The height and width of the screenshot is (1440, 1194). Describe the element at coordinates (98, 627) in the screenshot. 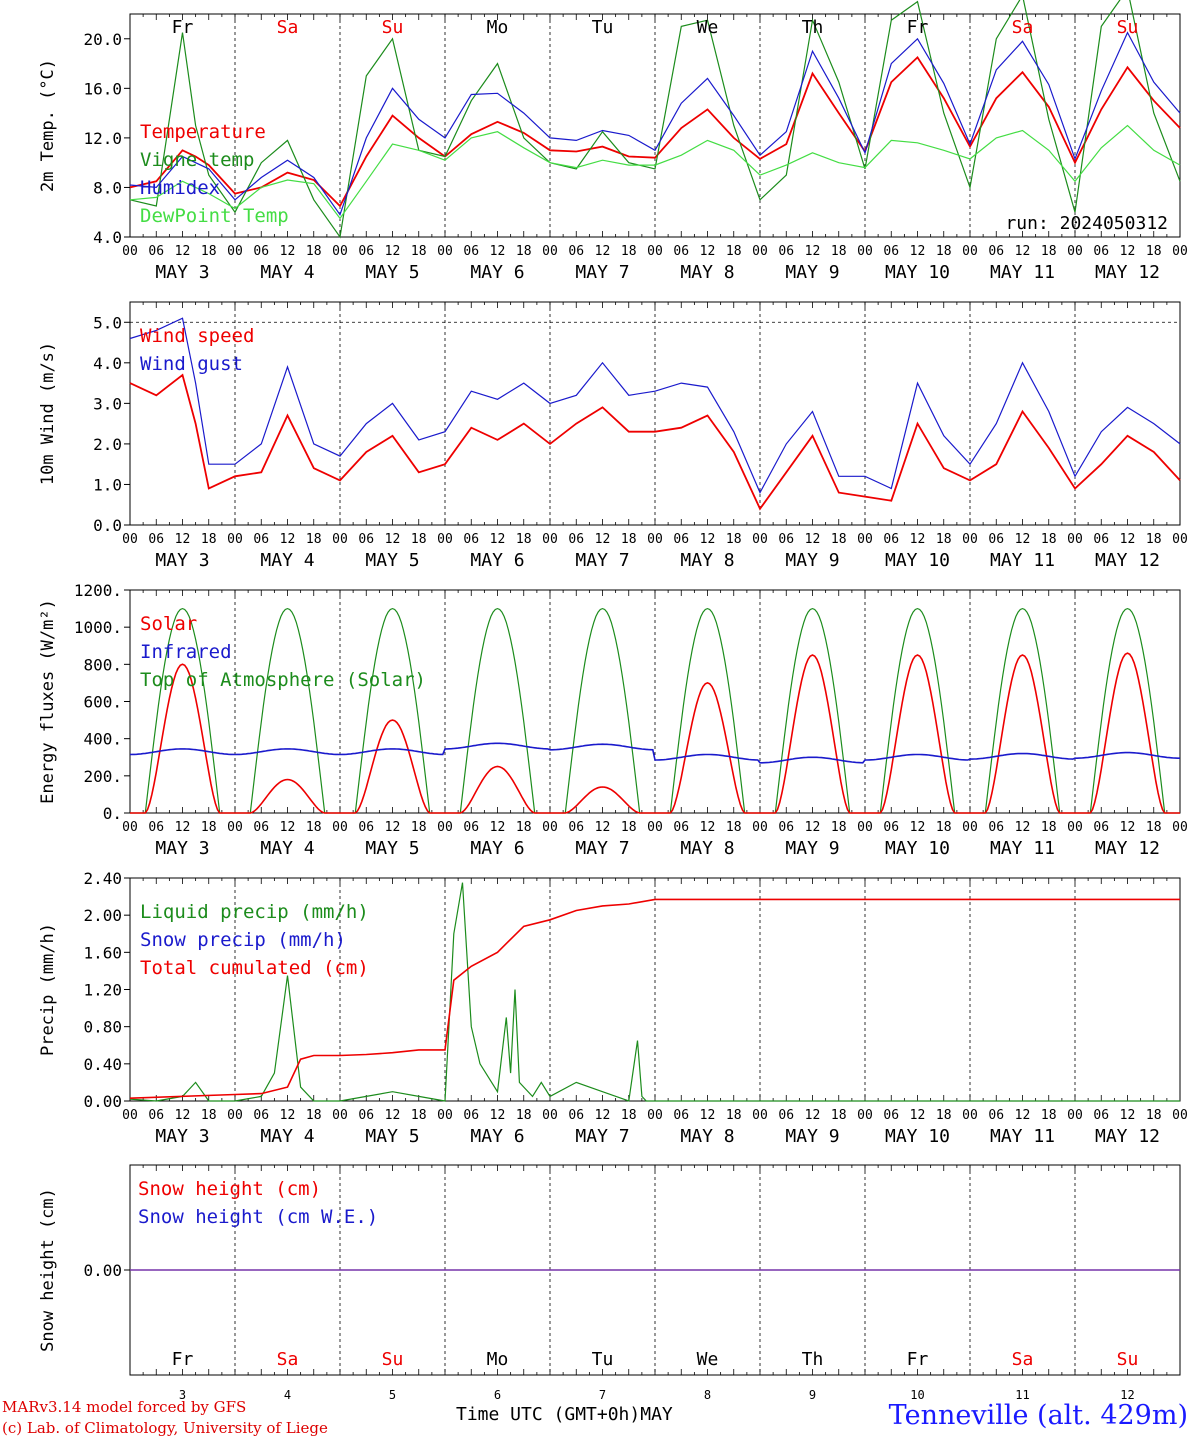

I see `y-tick-label: 1000.` at that location.